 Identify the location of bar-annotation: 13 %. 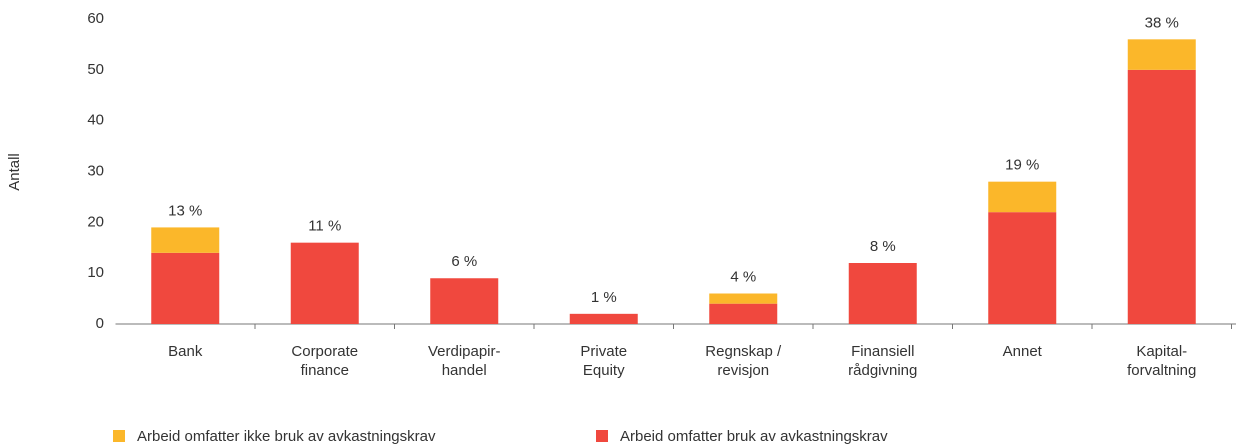
(185, 210).